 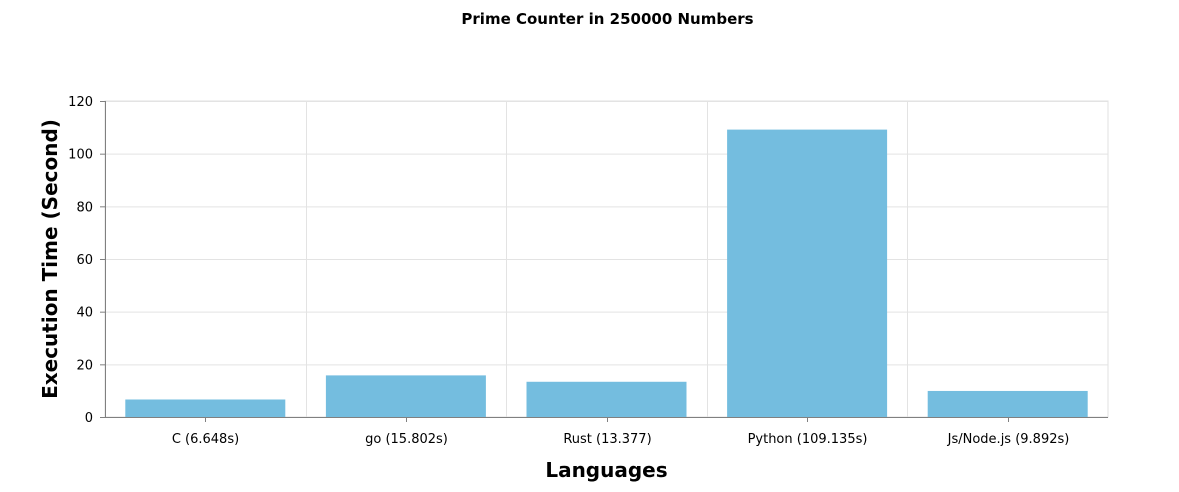 I want to click on y-tick-label: 120, so click(x=80, y=102).